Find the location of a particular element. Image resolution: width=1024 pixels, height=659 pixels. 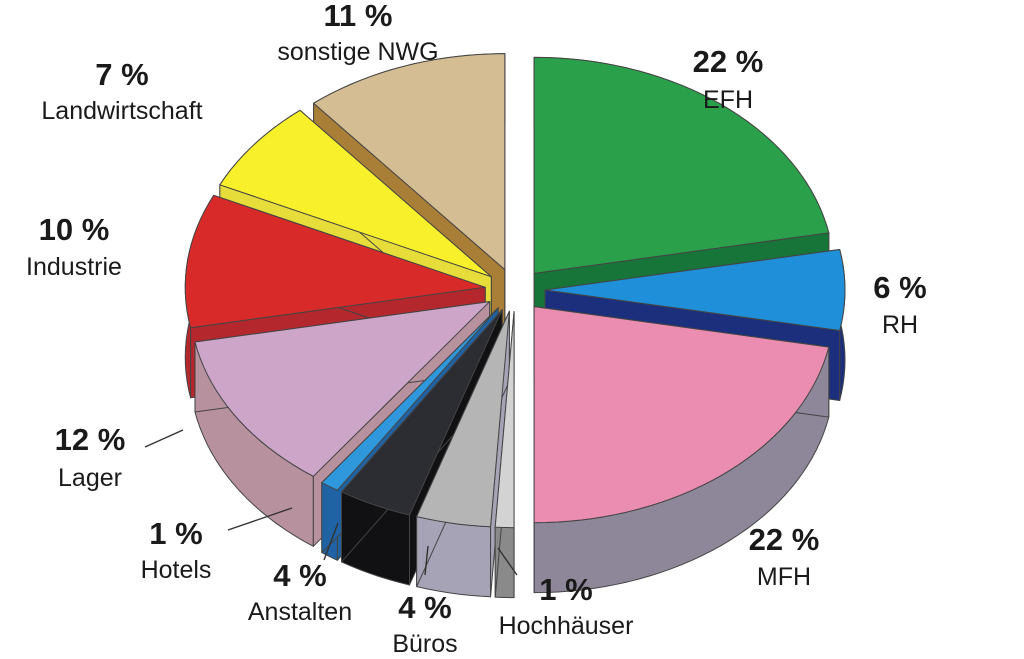

category-label-hotels: Hotels is located at coordinates (176, 570).